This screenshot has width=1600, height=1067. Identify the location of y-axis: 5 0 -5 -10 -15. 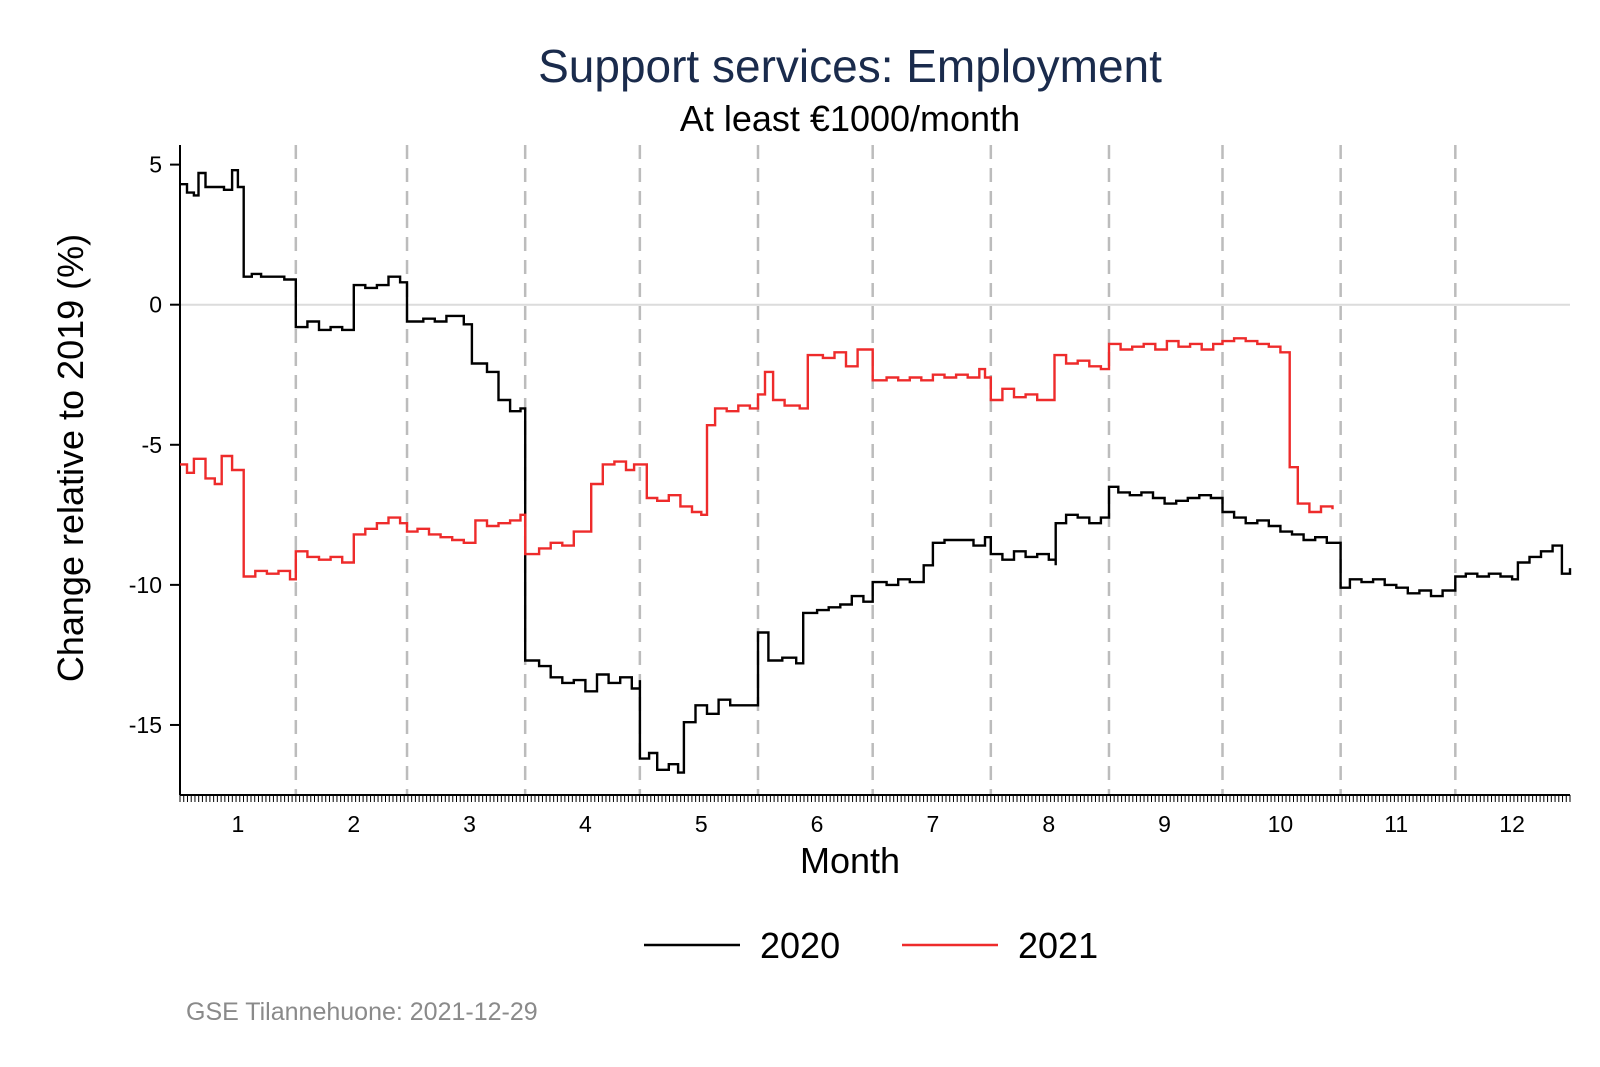
(155, 470).